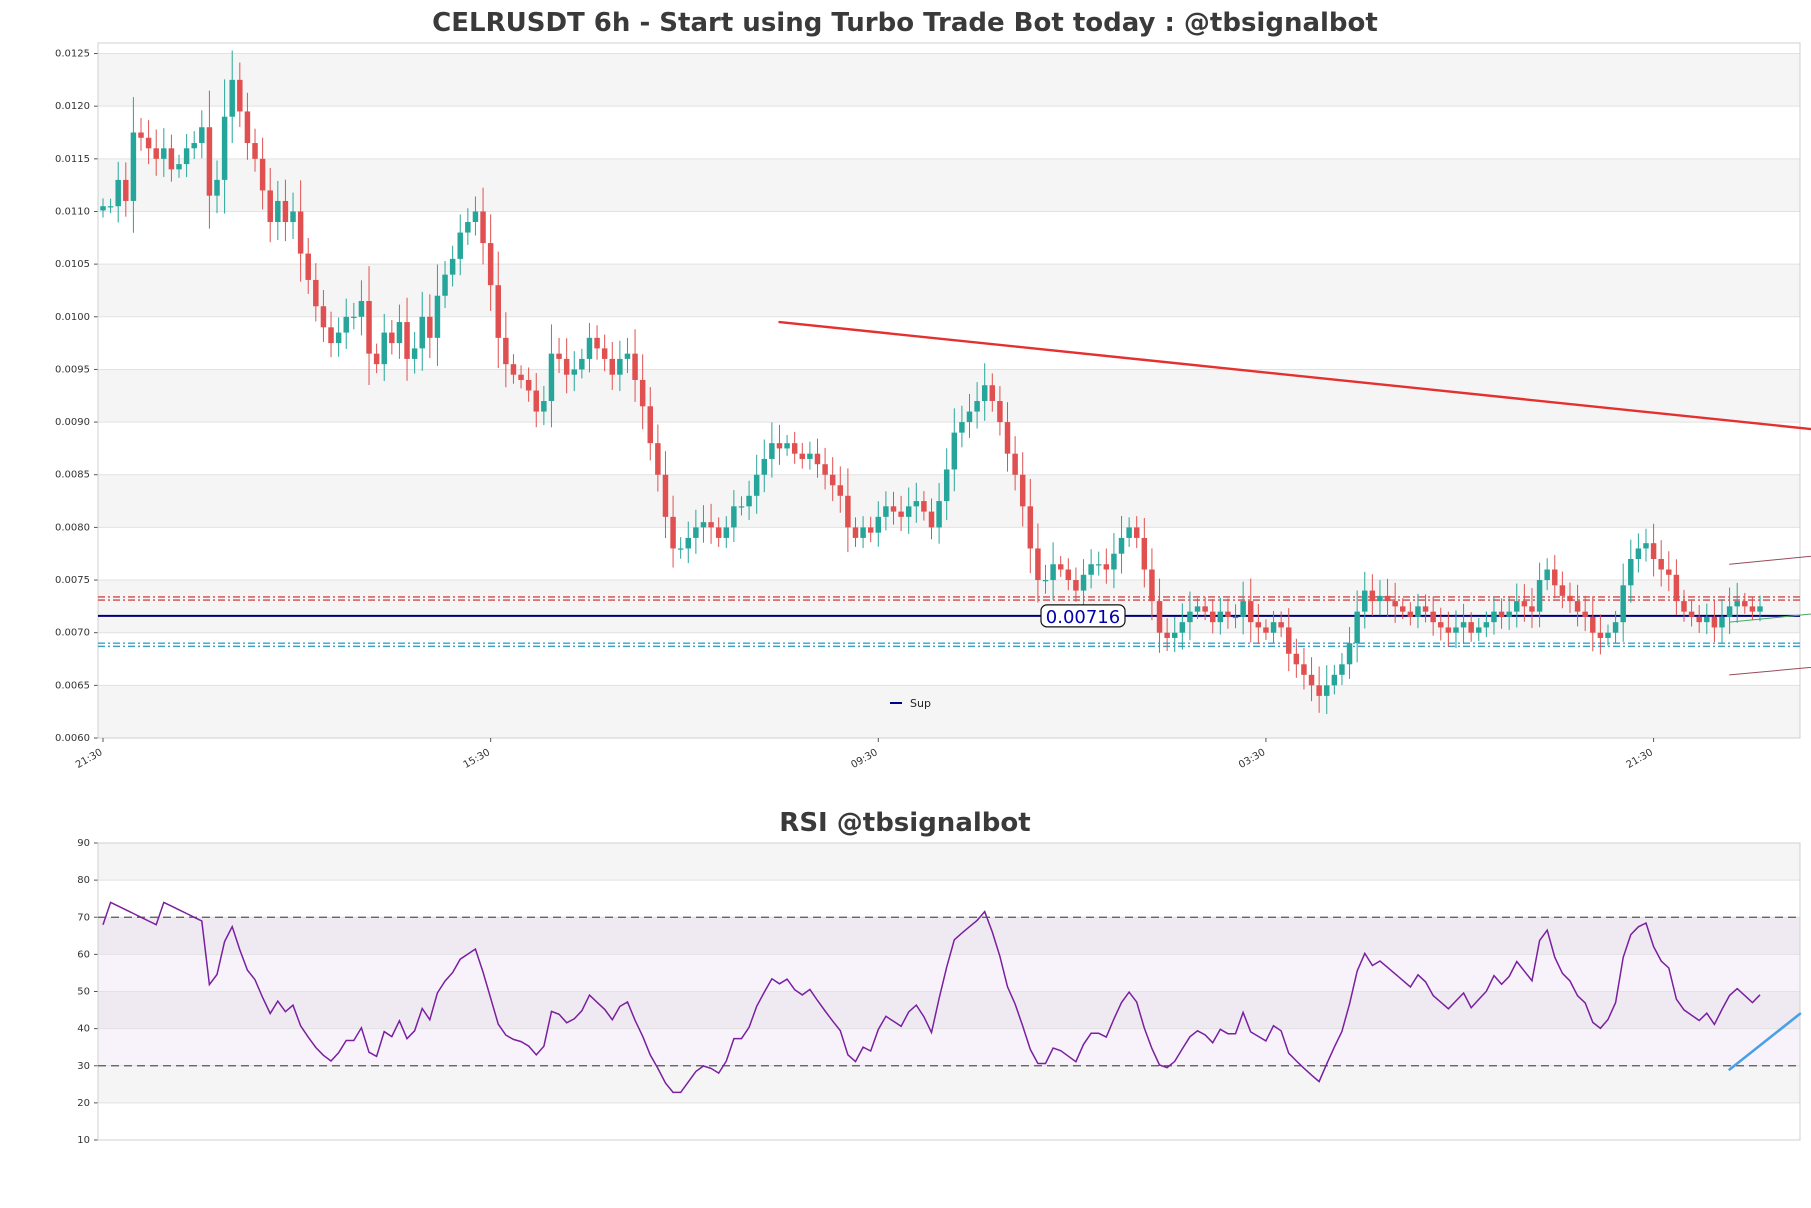  I want to click on trendline, so click(1294, 375).